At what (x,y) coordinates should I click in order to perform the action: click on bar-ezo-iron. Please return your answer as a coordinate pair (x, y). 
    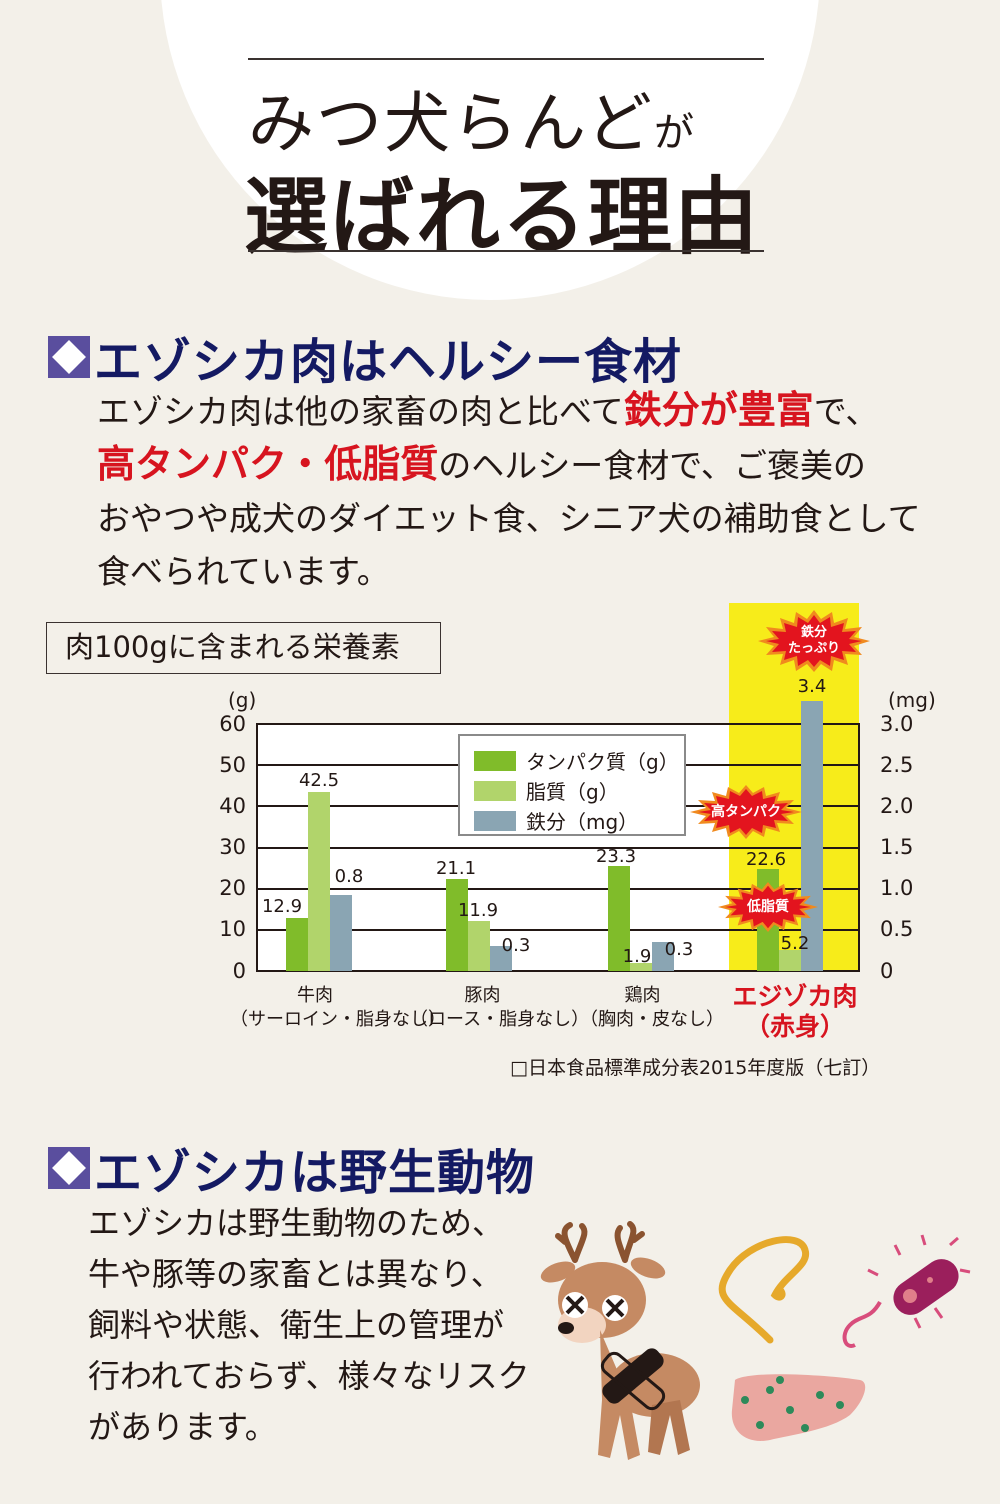
    Looking at the image, I should click on (812, 836).